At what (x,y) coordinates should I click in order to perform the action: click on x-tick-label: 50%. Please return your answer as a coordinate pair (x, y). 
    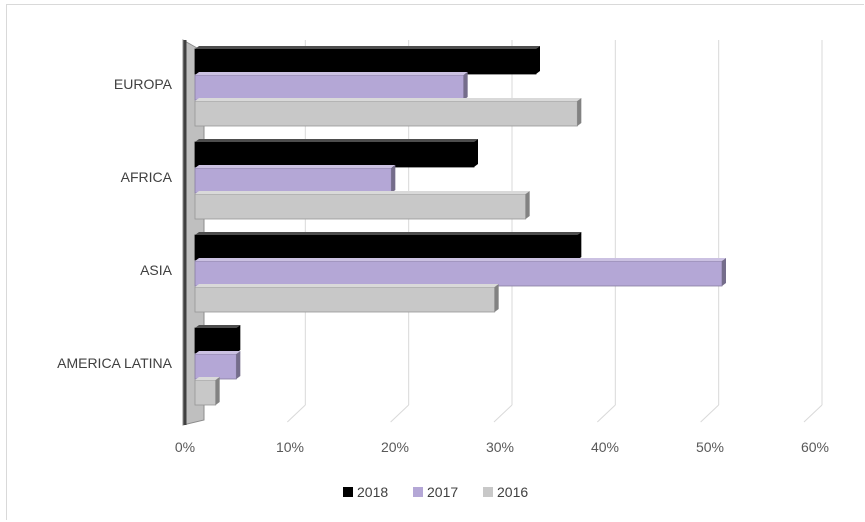
    Looking at the image, I should click on (710, 447).